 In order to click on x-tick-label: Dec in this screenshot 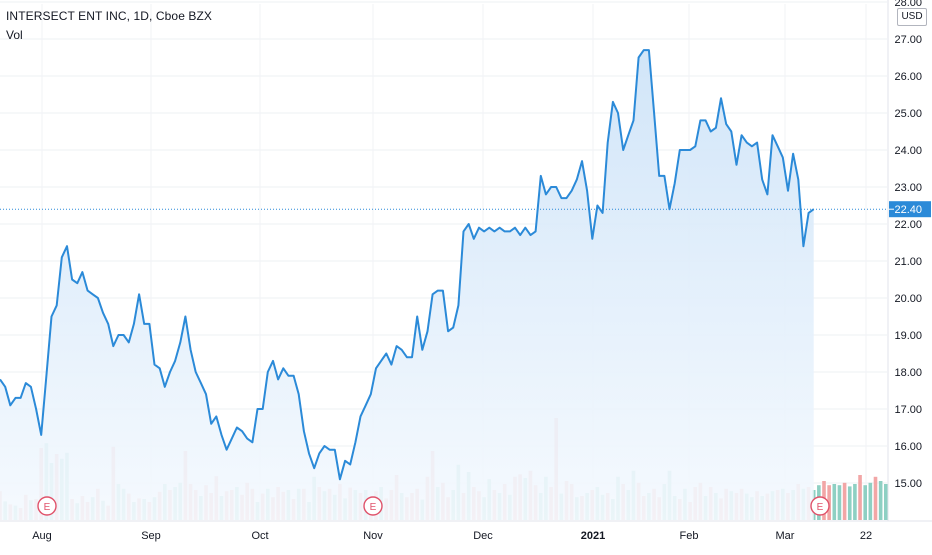, I will do `click(483, 536)`.